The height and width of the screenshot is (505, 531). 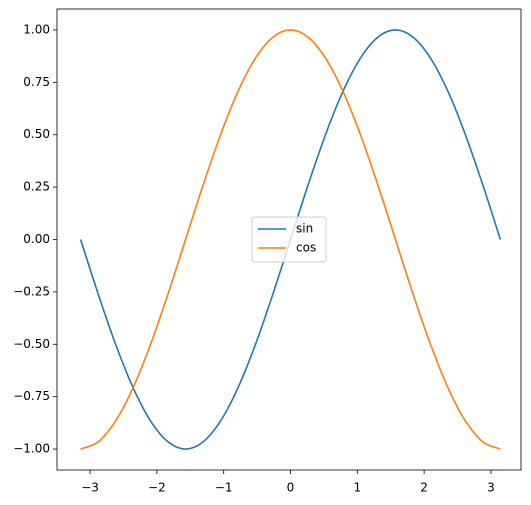 I want to click on y-tick-label: −0.75, so click(x=31, y=396).